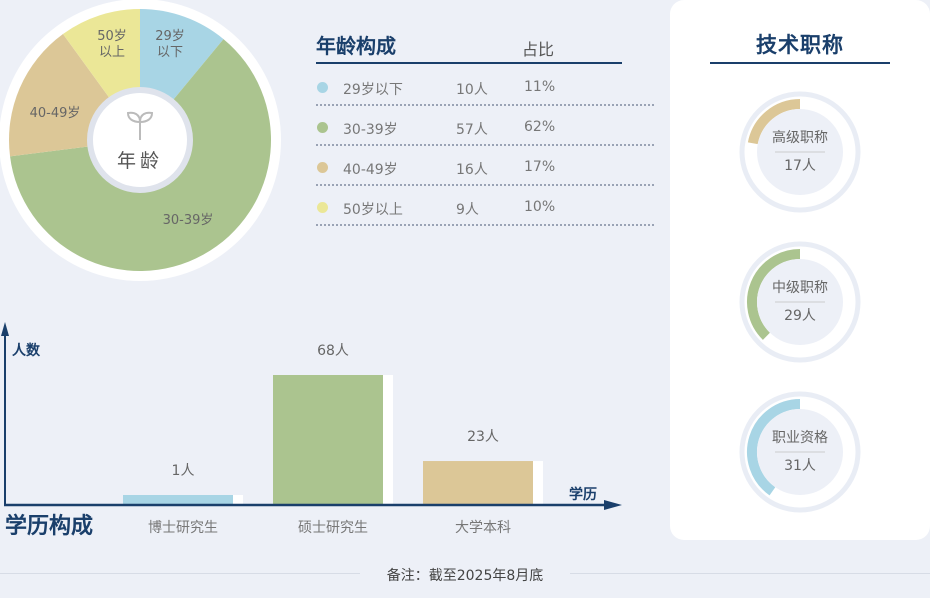 Image resolution: width=930 pixels, height=598 pixels. What do you see at coordinates (183, 527) in the screenshot?
I see `x-tick-label: 博士研究生` at bounding box center [183, 527].